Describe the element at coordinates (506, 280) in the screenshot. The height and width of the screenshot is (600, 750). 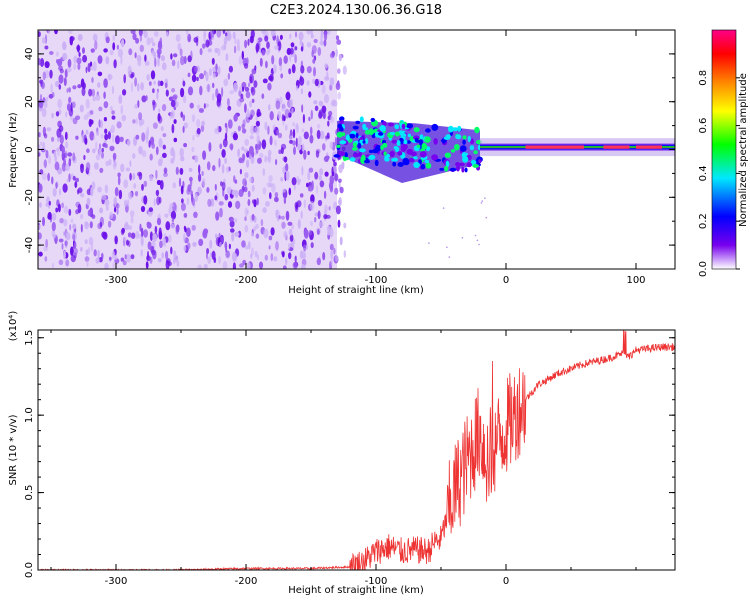
I see `x-tick-label: 0` at that location.